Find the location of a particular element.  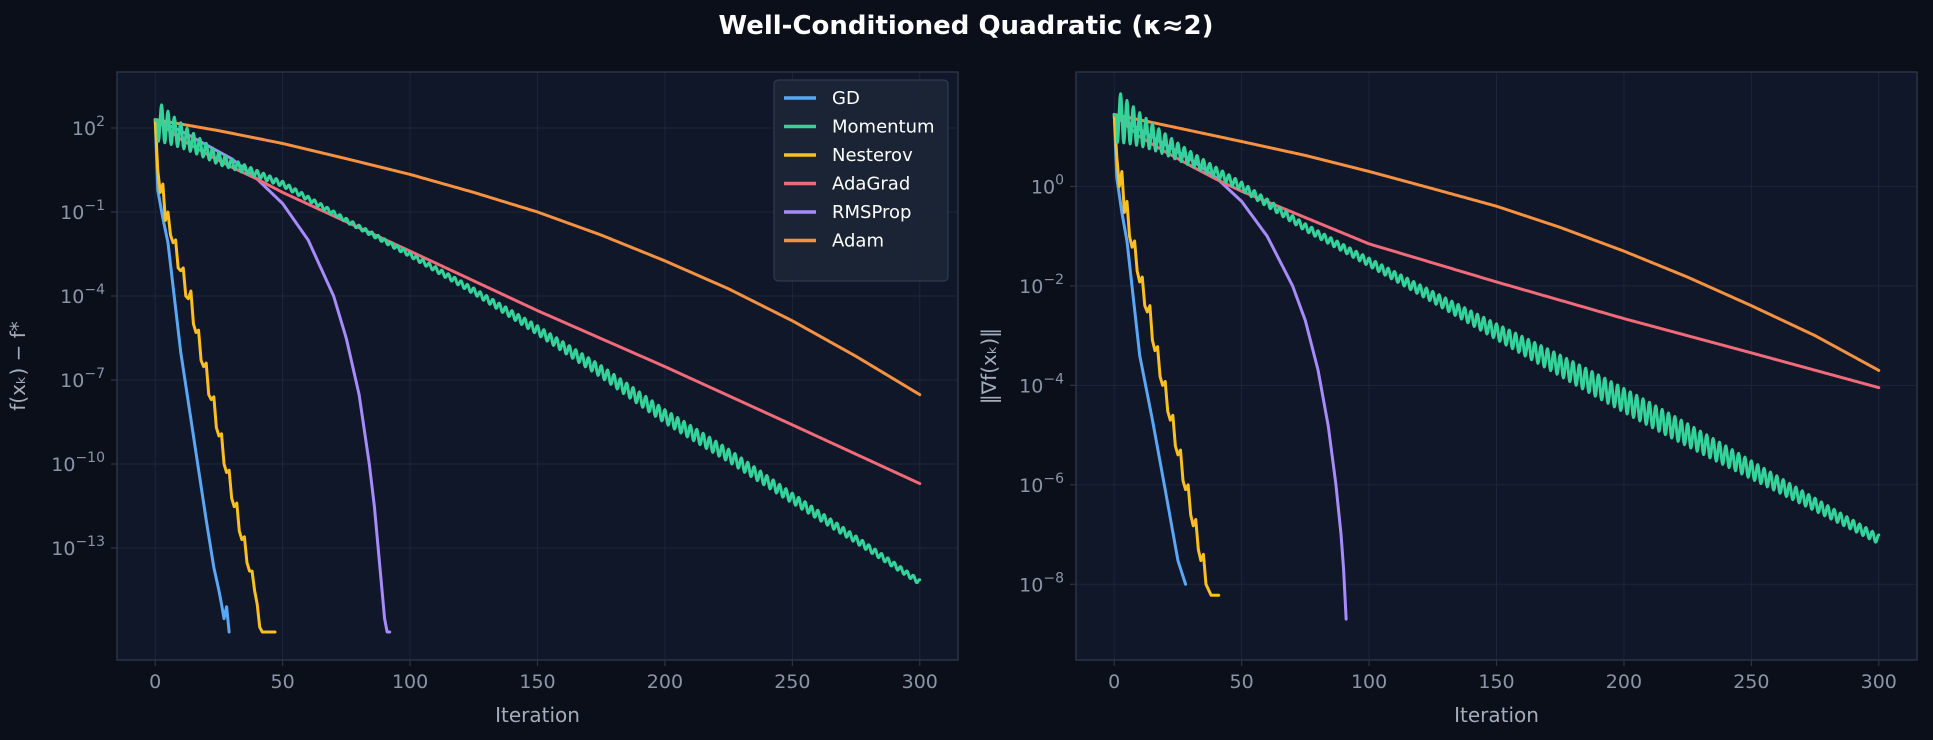

y-ticks: 10⁰ 10⁻² 10⁻⁴ 10⁻⁶ 10⁻⁸ is located at coordinates (1047, 384).